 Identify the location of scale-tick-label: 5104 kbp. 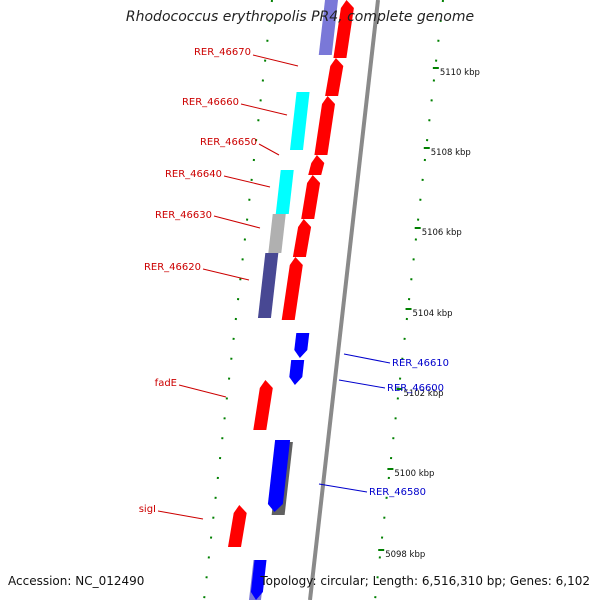
(433, 314).